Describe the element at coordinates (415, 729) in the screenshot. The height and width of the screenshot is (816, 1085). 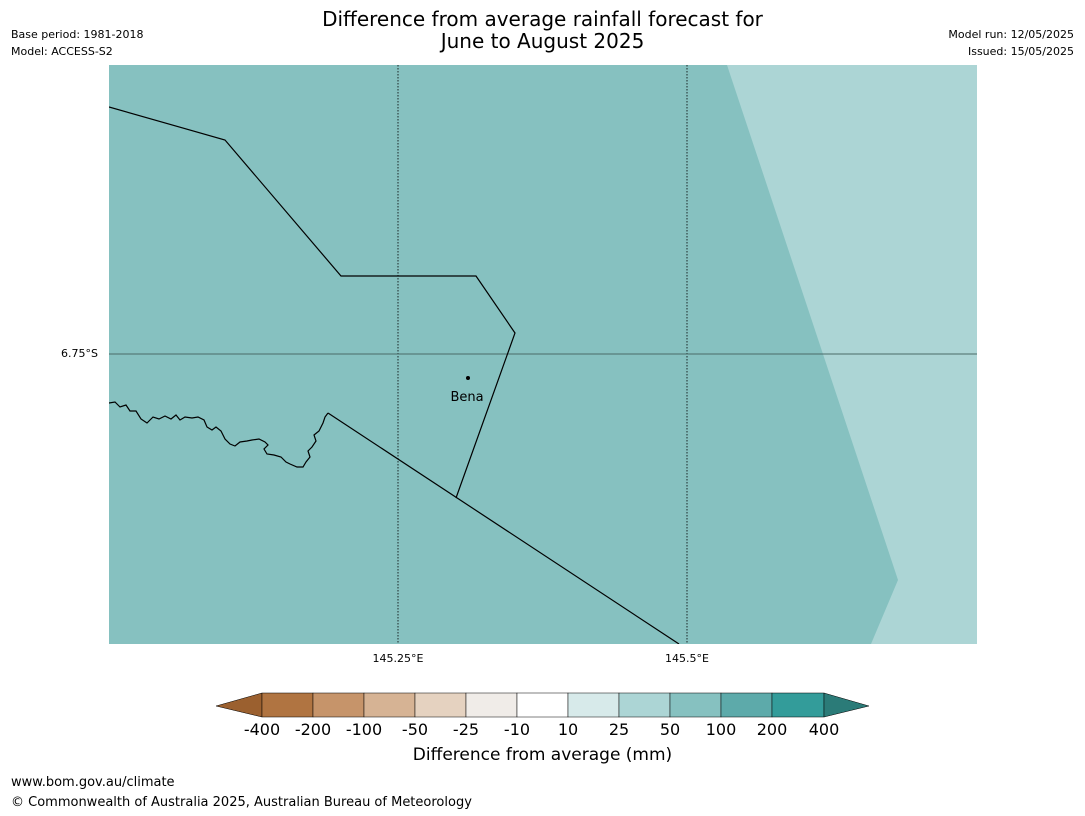
I see `legend-tick: -50` at that location.